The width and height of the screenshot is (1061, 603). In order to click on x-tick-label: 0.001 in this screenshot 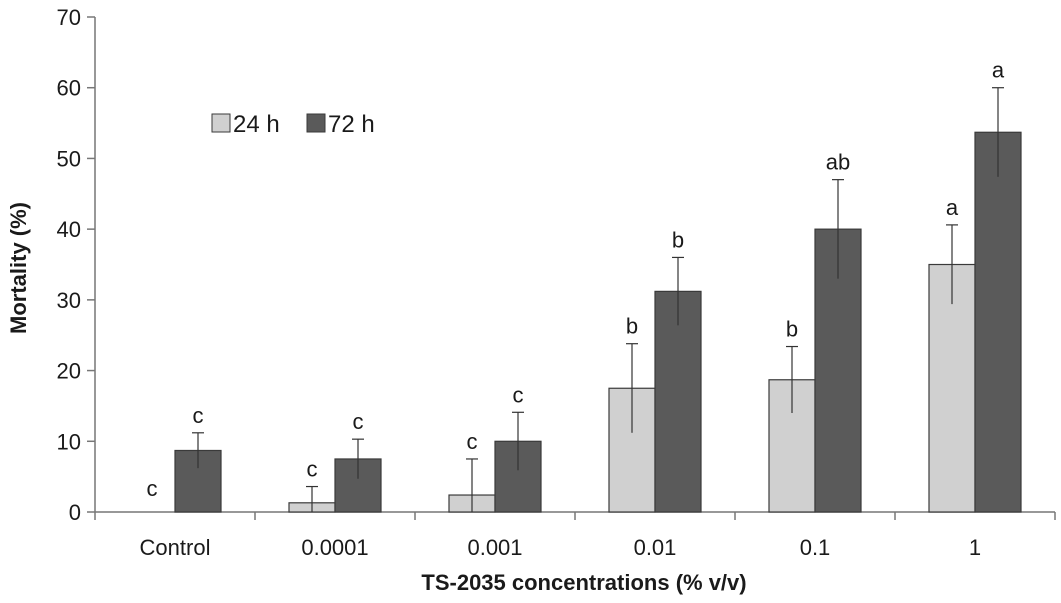, I will do `click(494, 547)`.